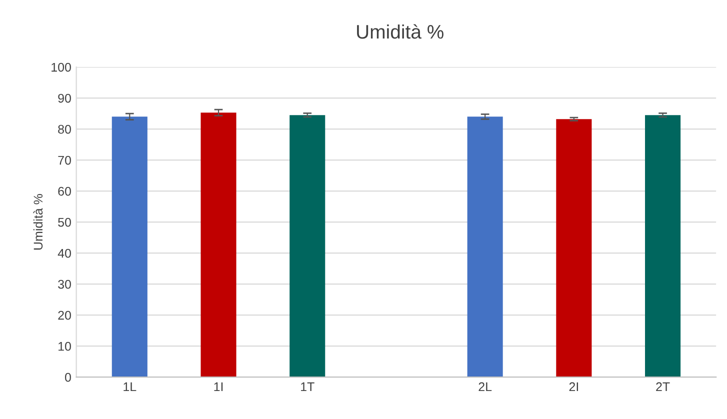  Describe the element at coordinates (64, 222) in the screenshot. I see `y-tick-label: 50` at that location.